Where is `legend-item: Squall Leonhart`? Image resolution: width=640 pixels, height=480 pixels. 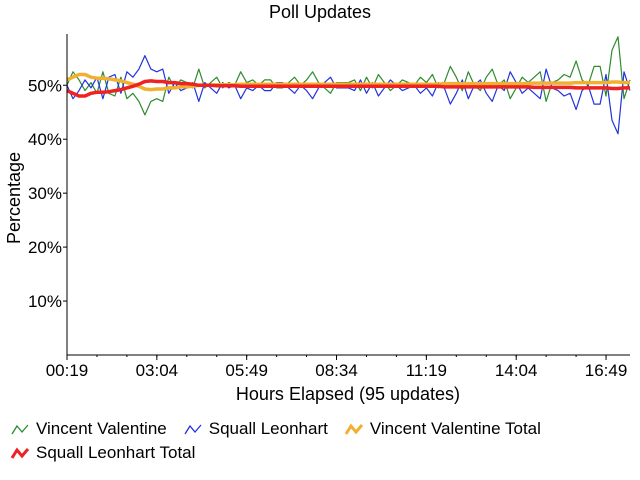
legend-item: Squall Leonhart is located at coordinates (255, 429).